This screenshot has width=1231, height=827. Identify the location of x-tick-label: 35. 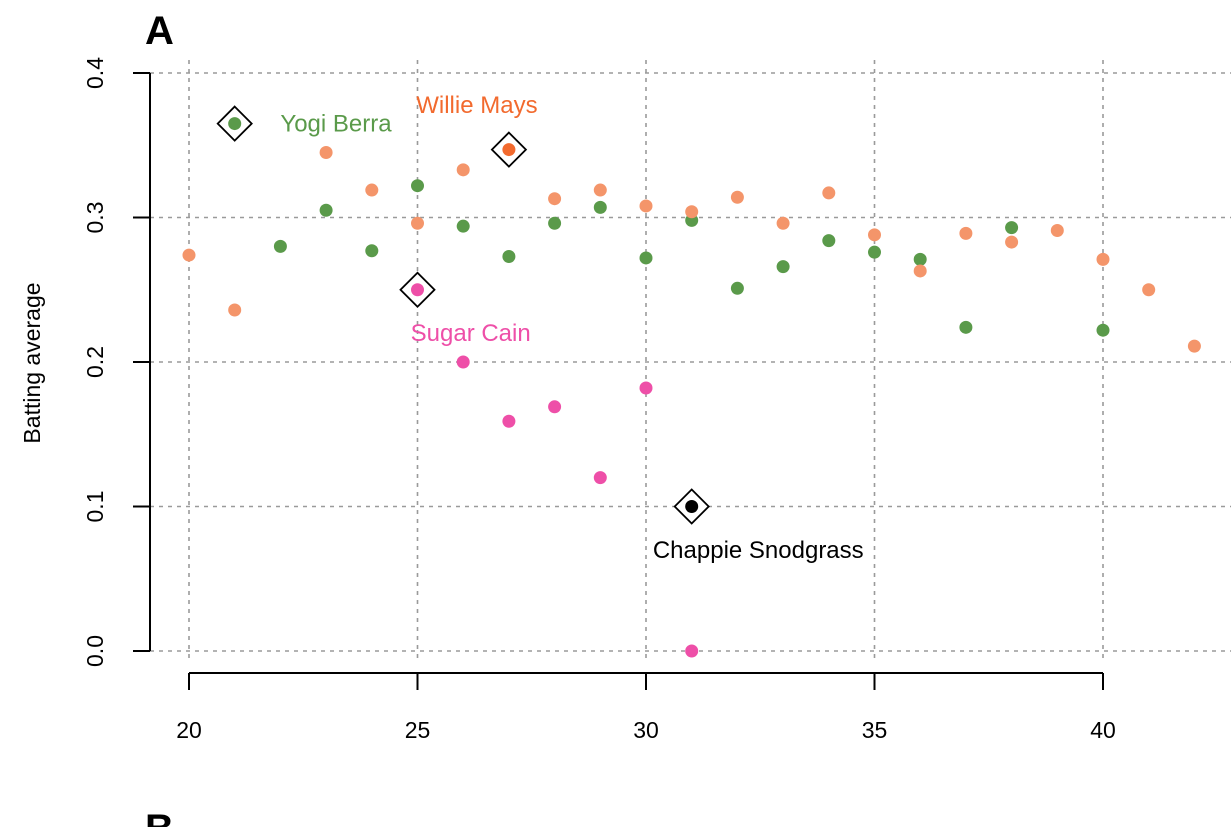
(875, 730).